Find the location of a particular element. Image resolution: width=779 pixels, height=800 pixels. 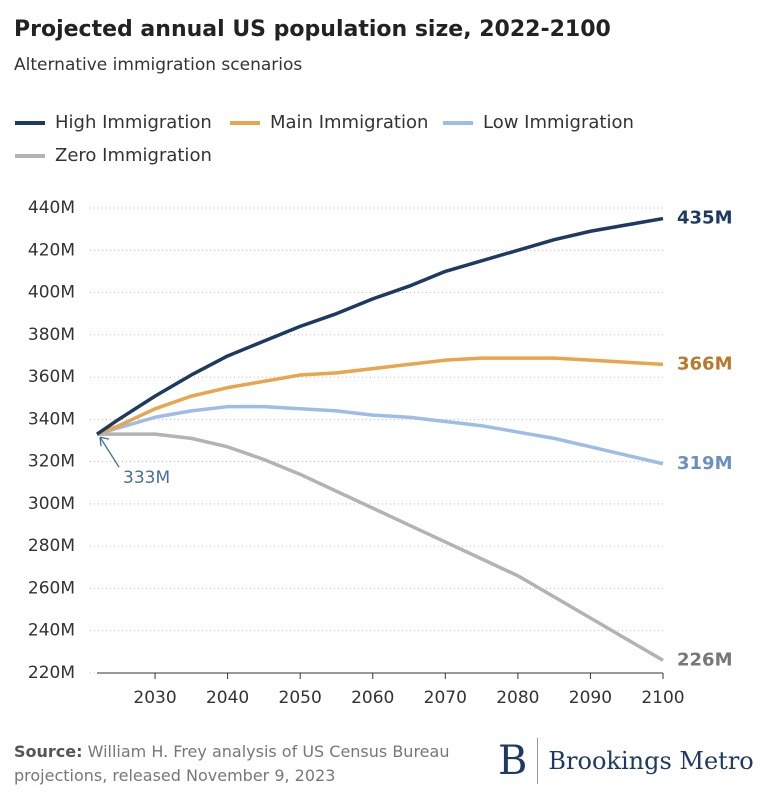

x-tick-label: 2040 is located at coordinates (227, 698).